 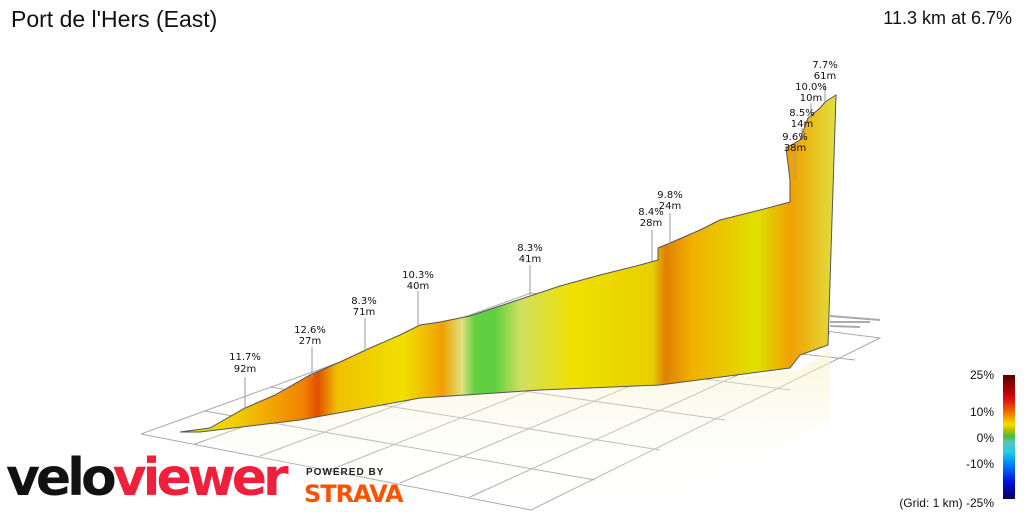 I want to click on legend-label-0: 0%, so click(x=985, y=438).